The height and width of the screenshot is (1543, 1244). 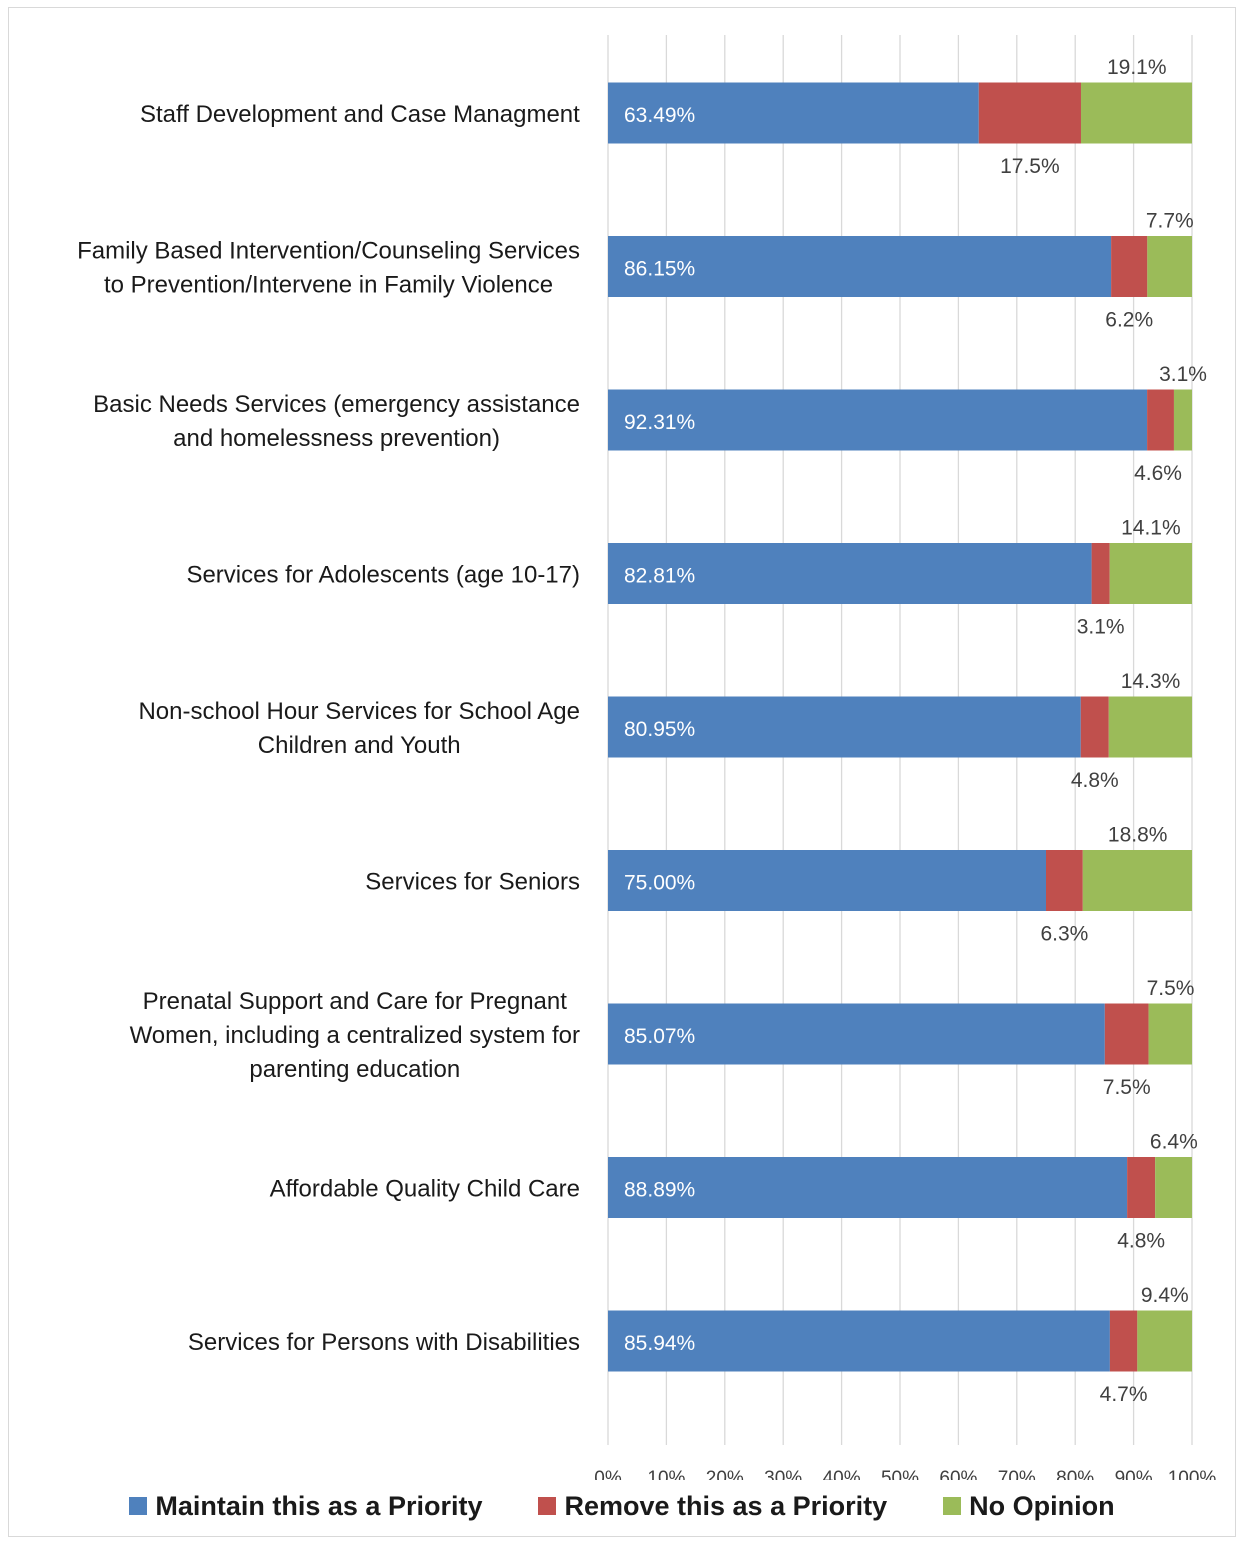 I want to click on data-label-no-opinion: 3.1%, so click(x=1183, y=374).